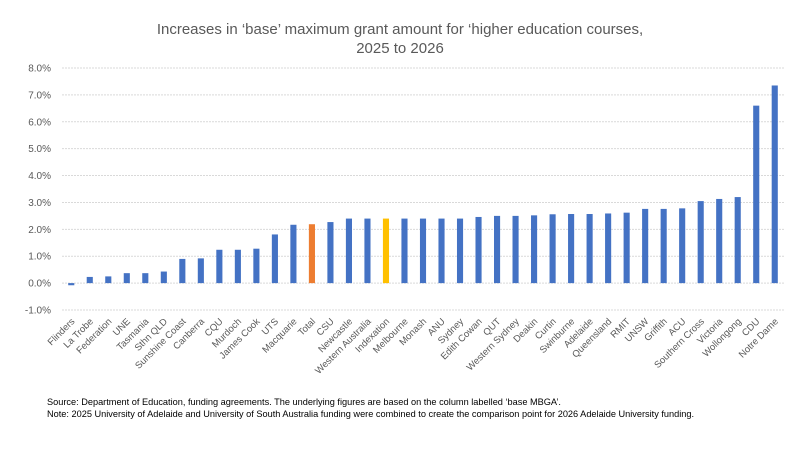  I want to click on bar-swinburne, so click(571, 249).